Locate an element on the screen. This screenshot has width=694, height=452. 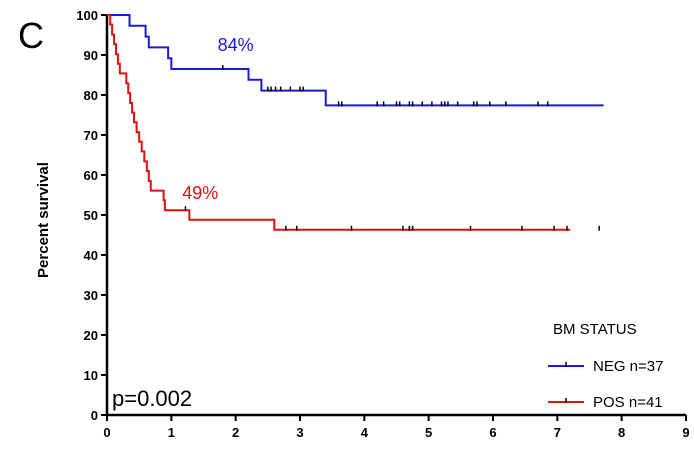
y-tick-label: 60 is located at coordinates (91, 175).